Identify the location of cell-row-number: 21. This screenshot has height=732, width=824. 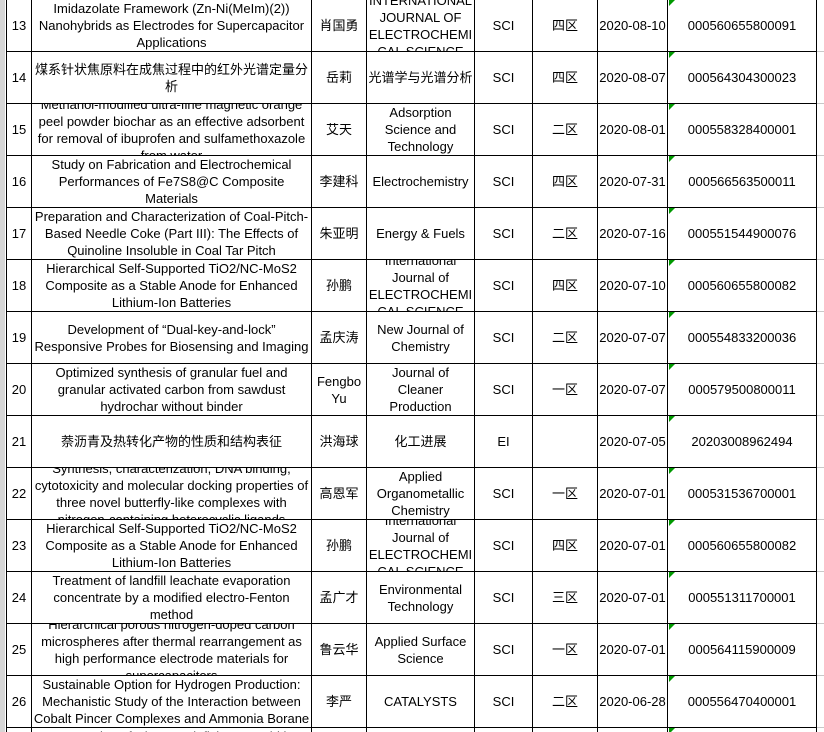
(19, 442).